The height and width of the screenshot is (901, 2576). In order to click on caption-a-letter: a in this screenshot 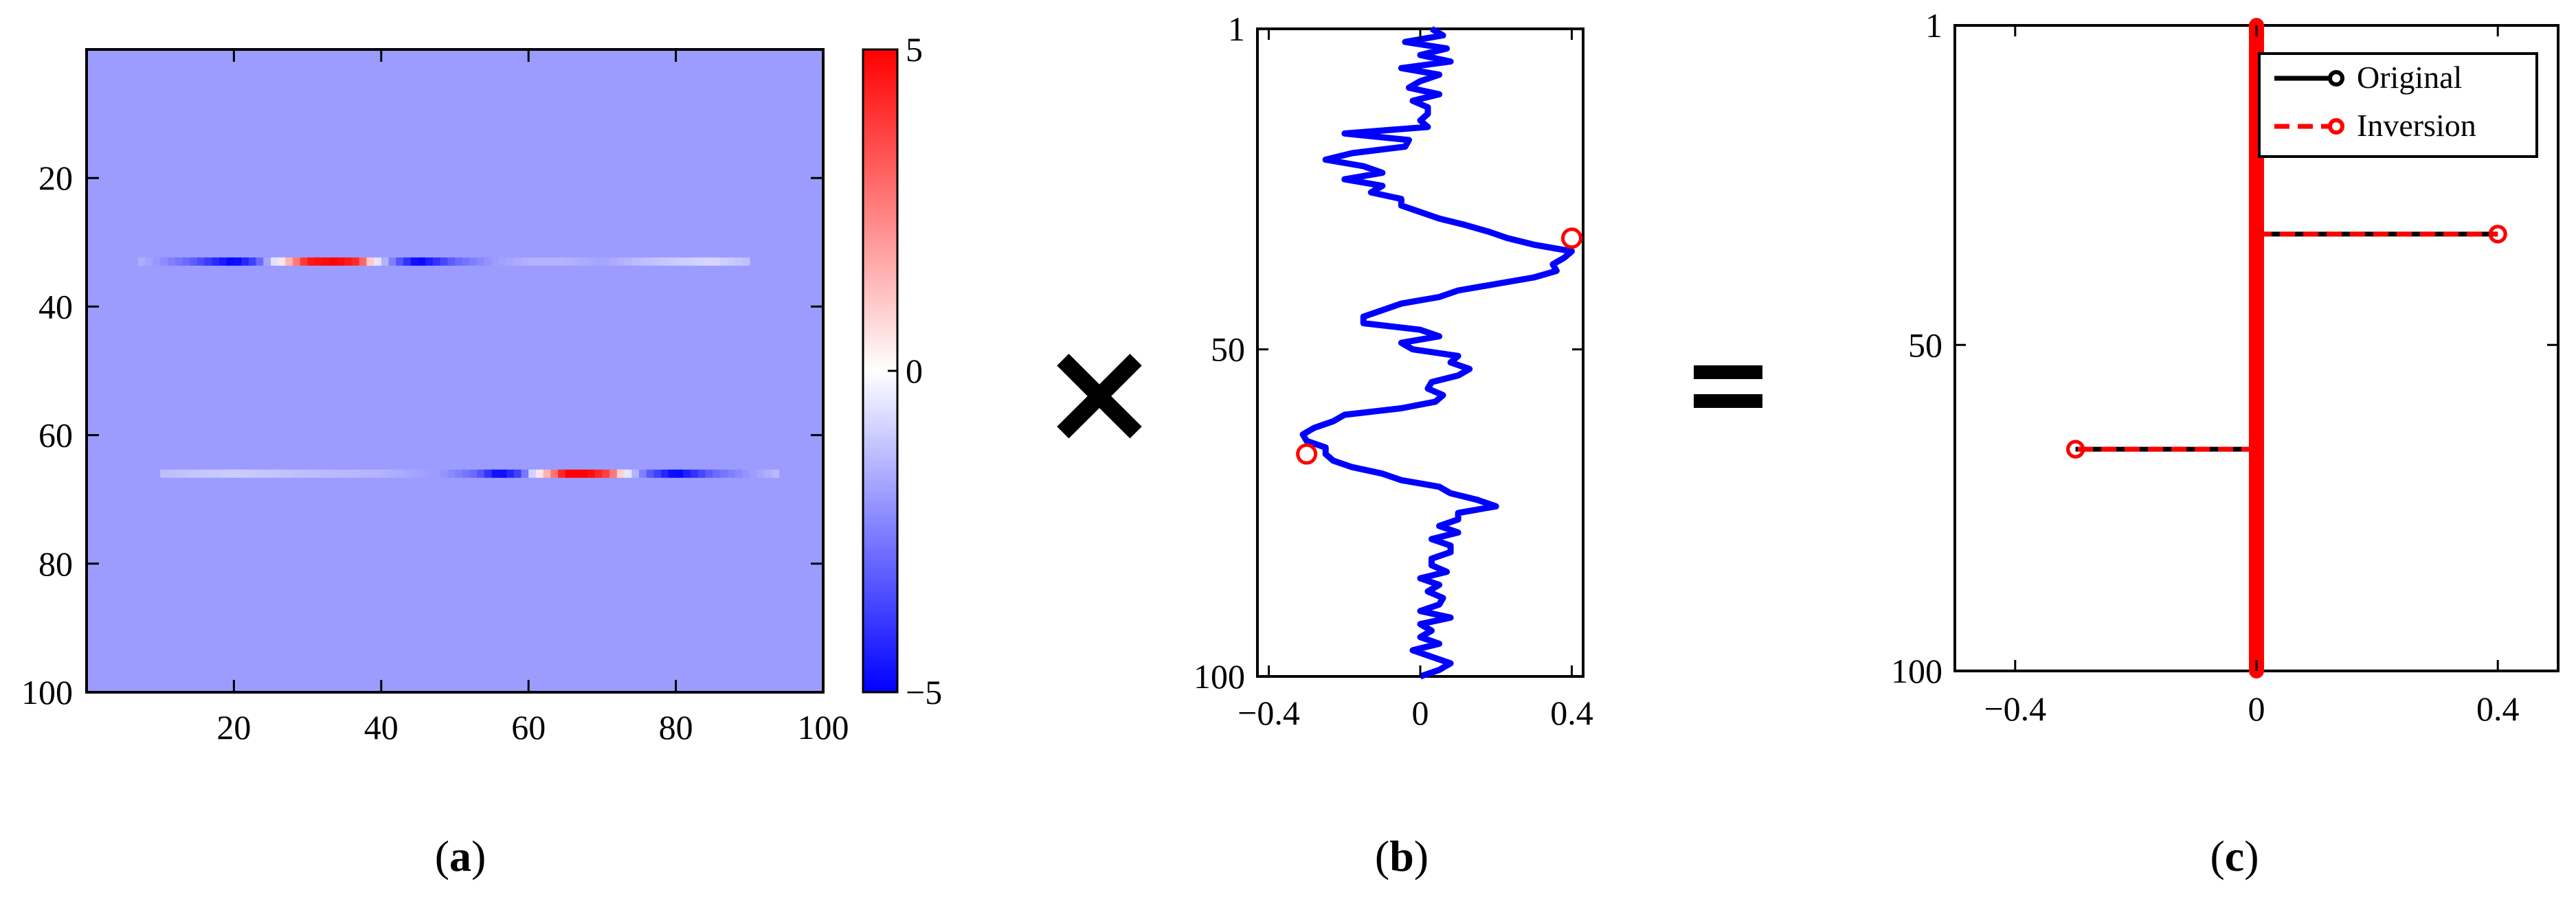, I will do `click(460, 856)`.